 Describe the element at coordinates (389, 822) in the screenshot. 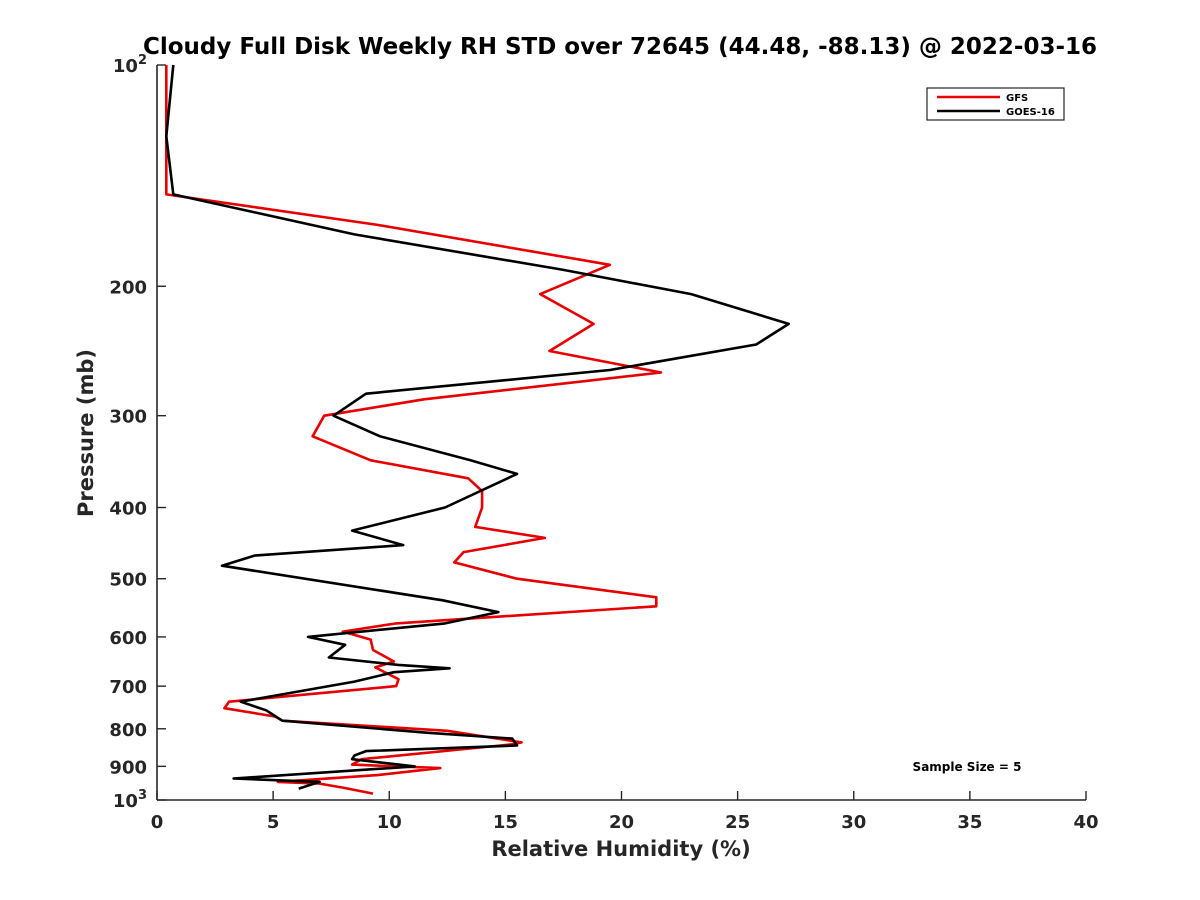

I see `x-tick-label: 10` at that location.